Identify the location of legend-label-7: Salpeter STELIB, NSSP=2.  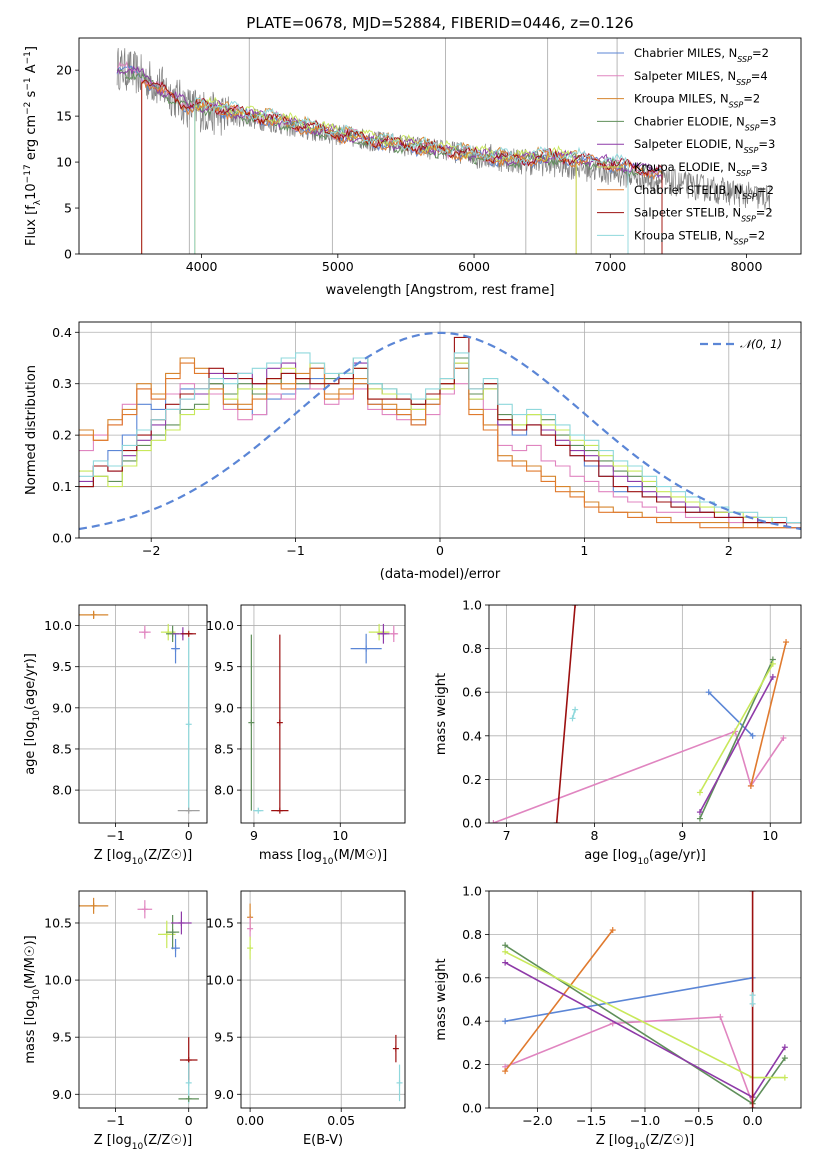
(703, 215).